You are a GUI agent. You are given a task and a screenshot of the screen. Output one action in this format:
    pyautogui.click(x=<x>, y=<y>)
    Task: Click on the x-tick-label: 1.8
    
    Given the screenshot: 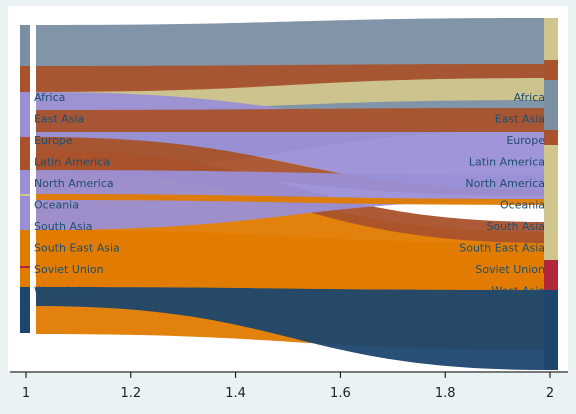 What is the action you would take?
    pyautogui.click(x=445, y=393)
    